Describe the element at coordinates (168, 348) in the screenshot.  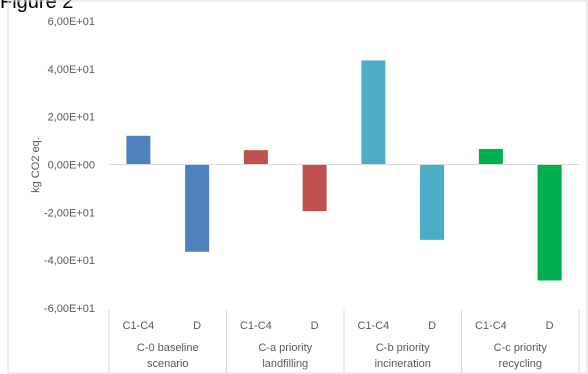
I see `group-label: C-0 baseline` at that location.